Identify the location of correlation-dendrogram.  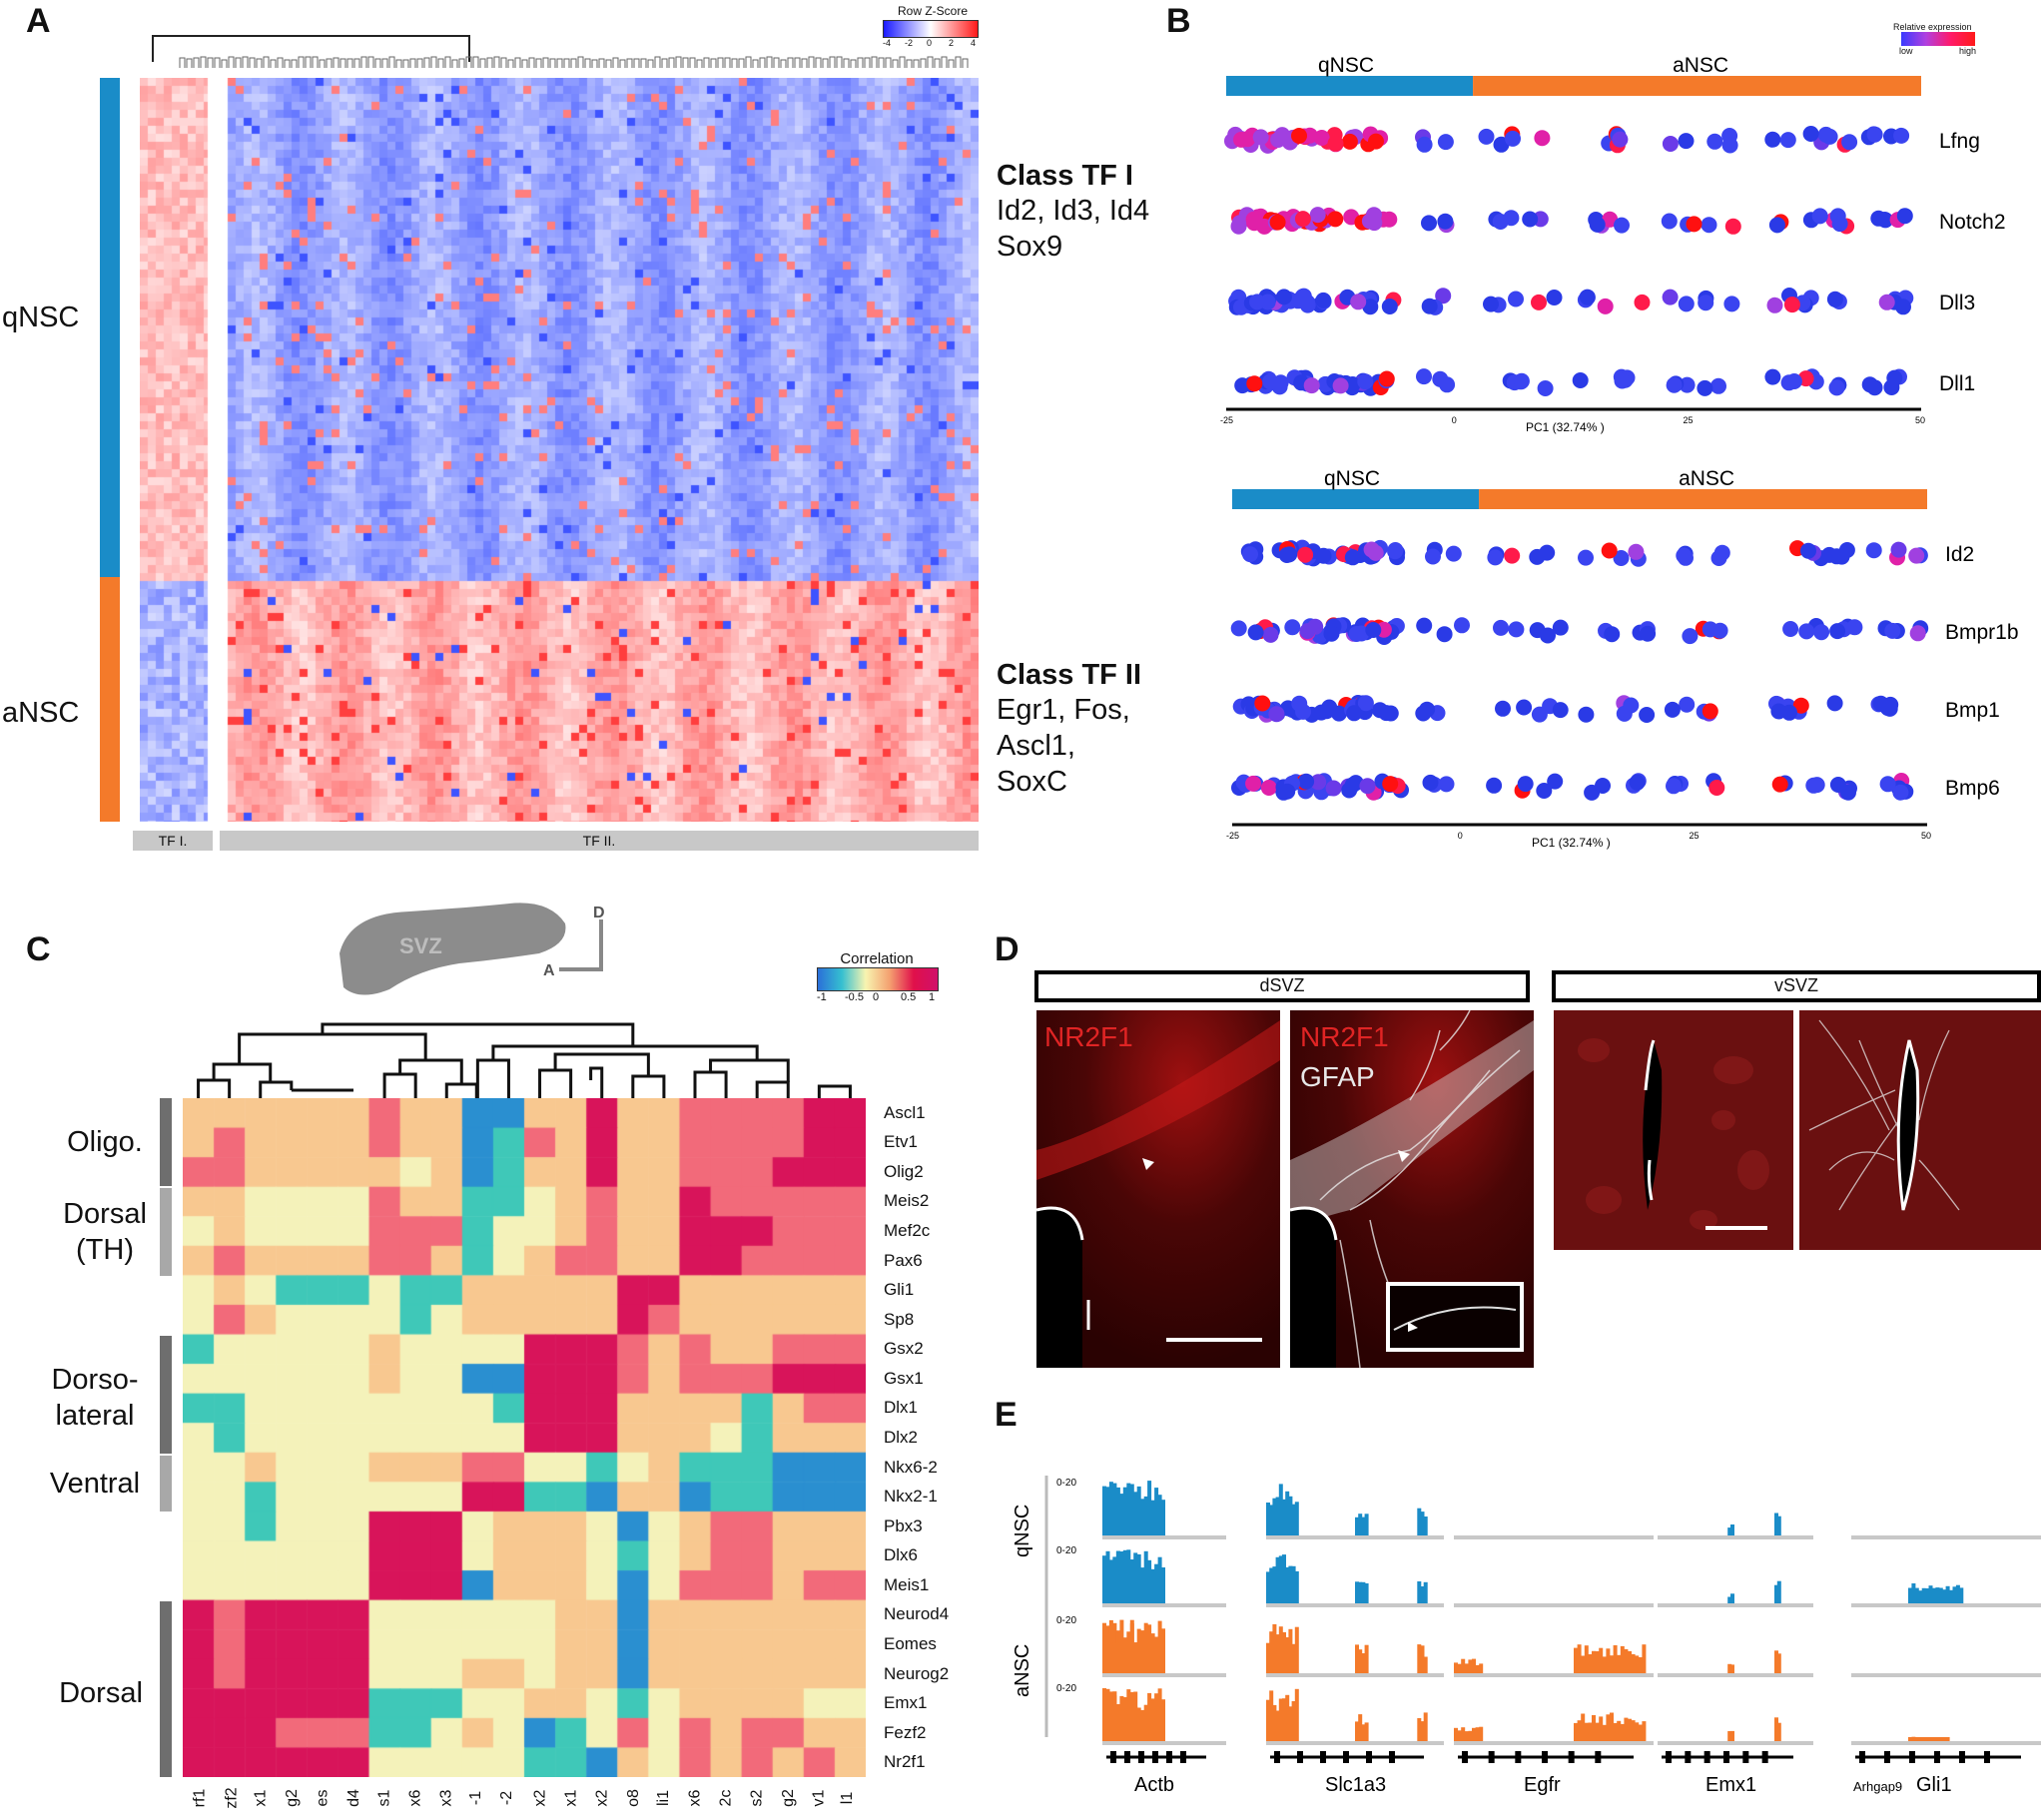
(524, 1060).